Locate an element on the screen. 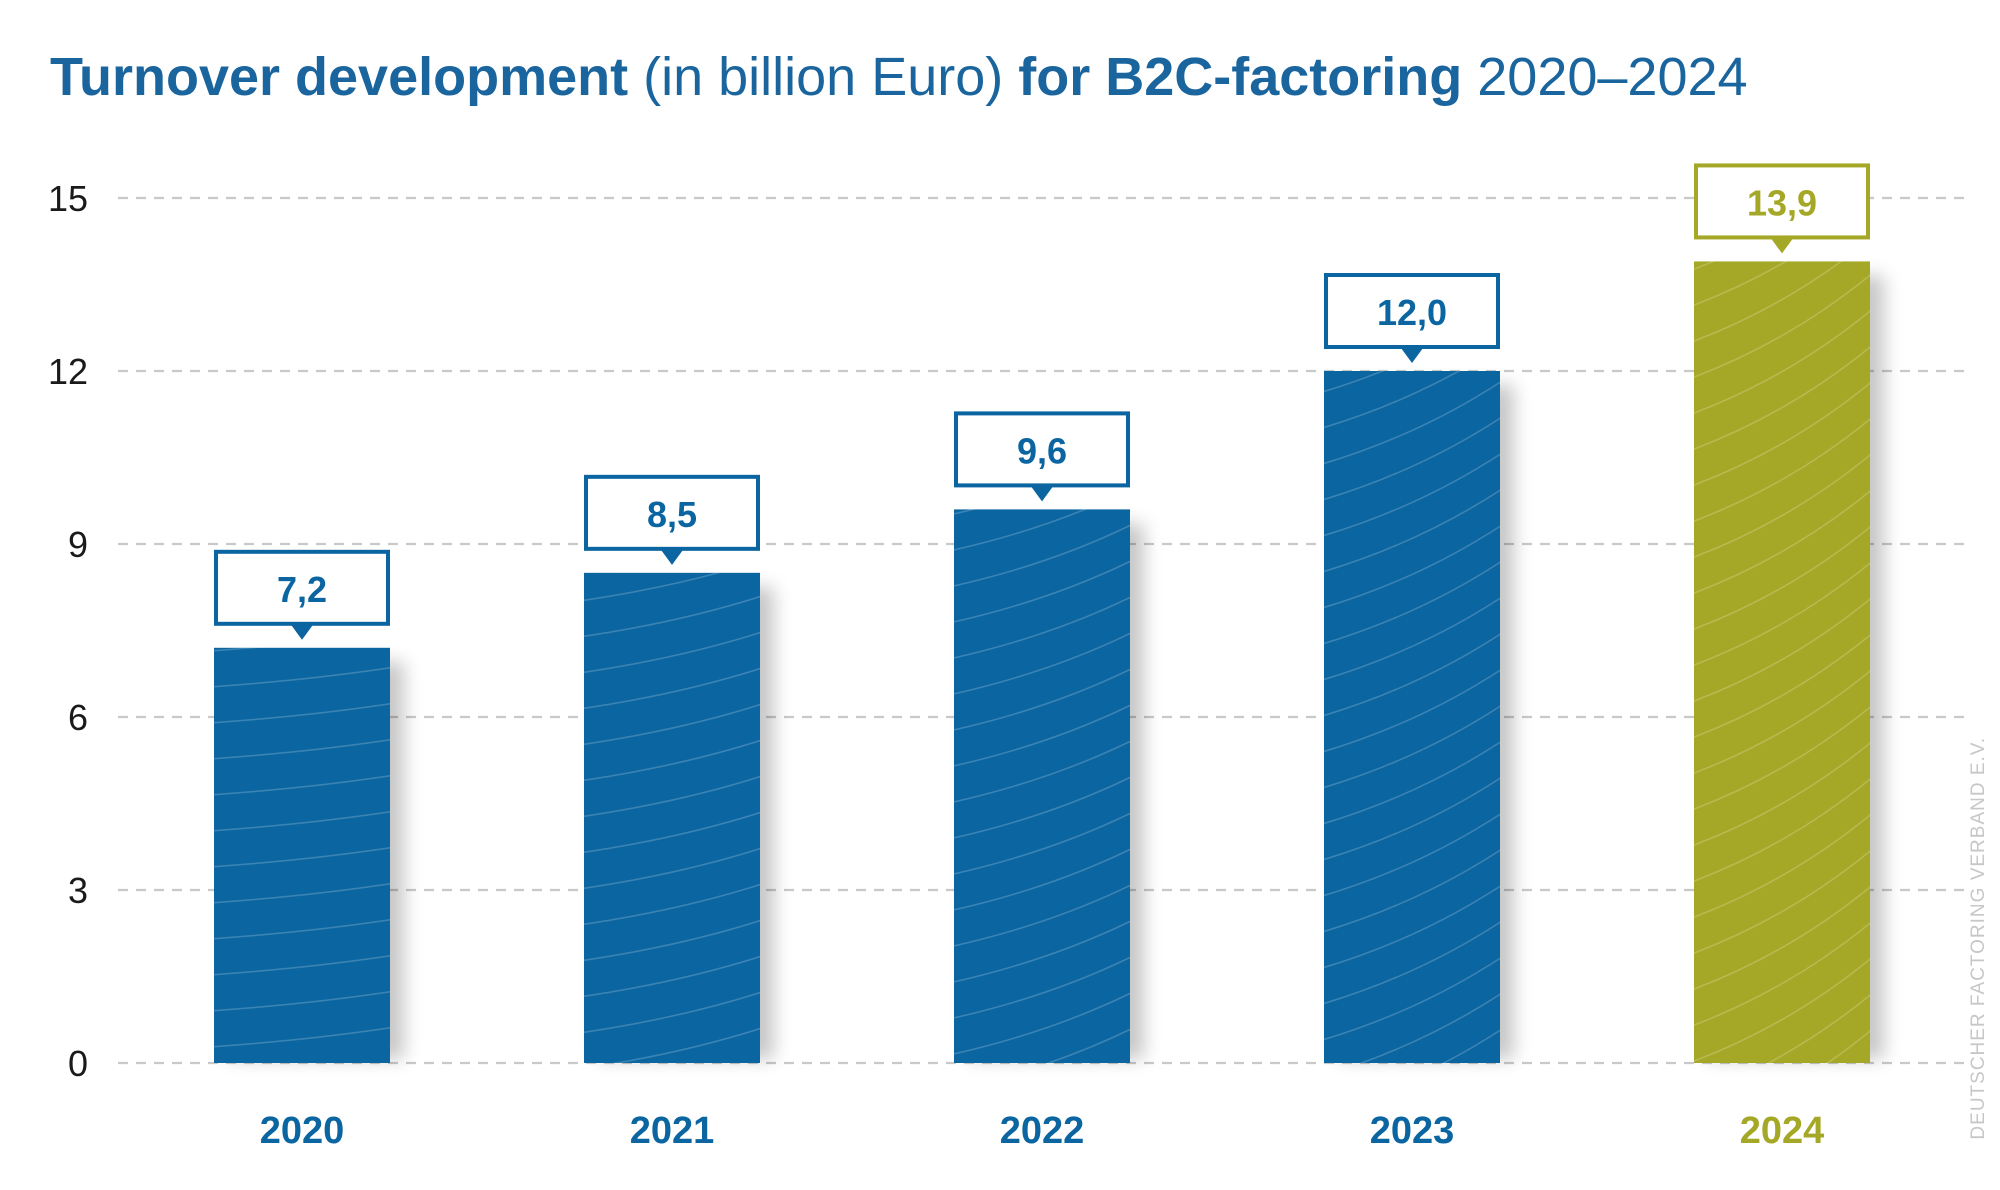 The height and width of the screenshot is (1190, 2000). y-tick-label: 15 is located at coordinates (68, 198).